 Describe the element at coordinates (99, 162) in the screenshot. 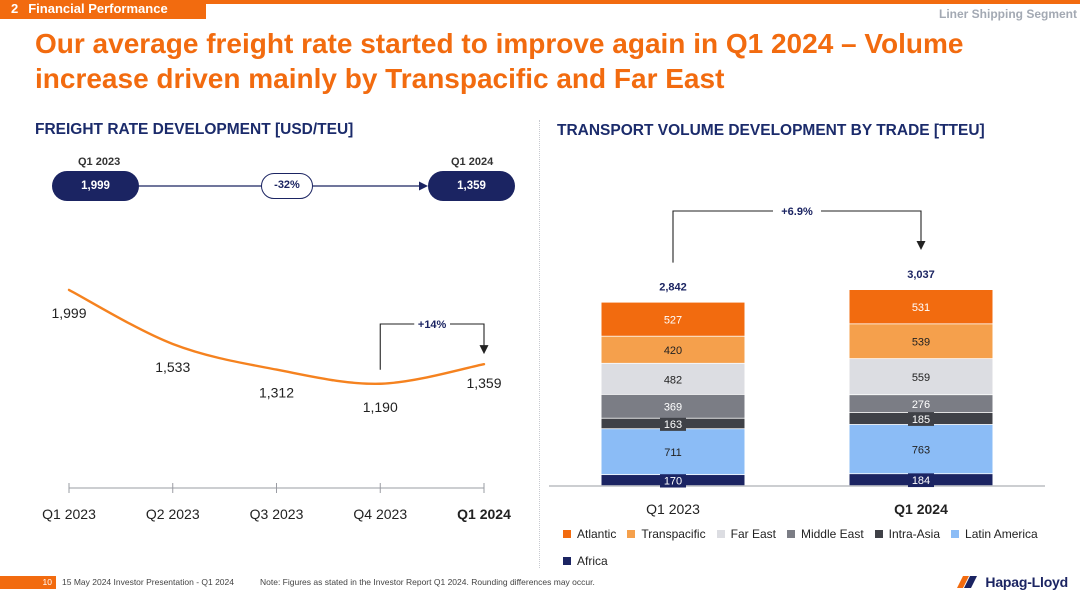

I see `start-period-label: Q1 2023` at that location.